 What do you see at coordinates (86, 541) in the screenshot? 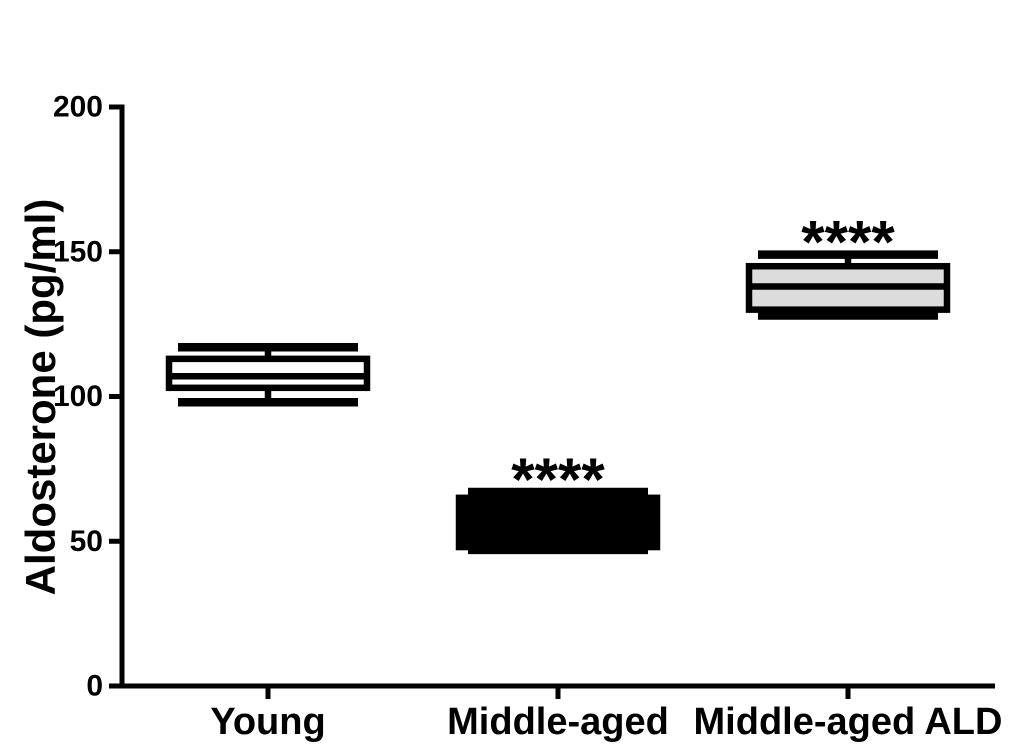
I see `y-tick-label: 50` at bounding box center [86, 541].